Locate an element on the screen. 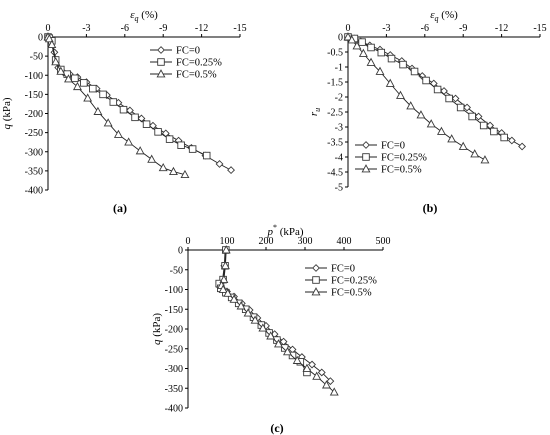  y-axis-symbol: q is located at coordinates (157, 342).